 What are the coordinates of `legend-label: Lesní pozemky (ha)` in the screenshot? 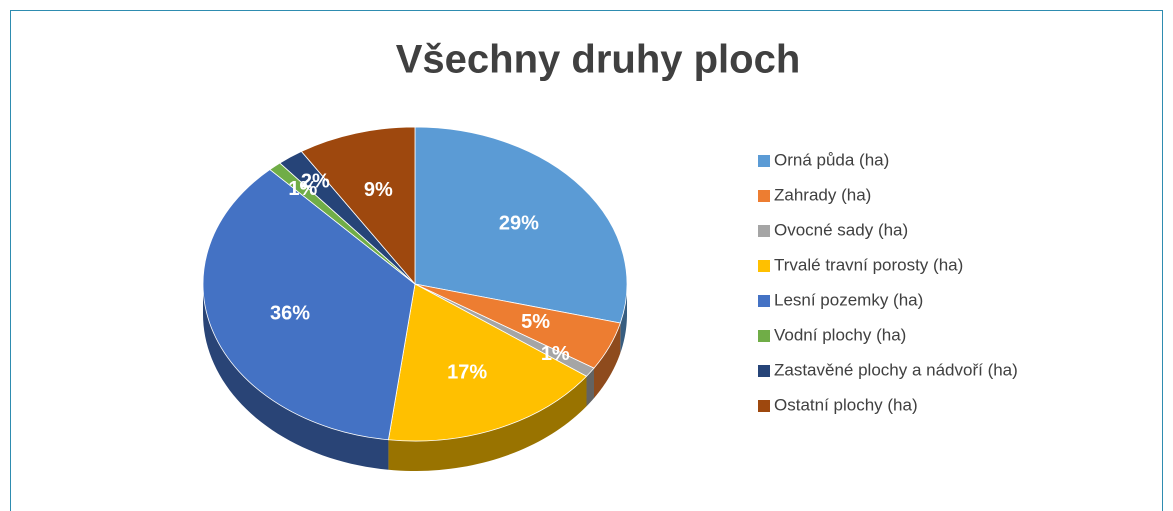 It's located at (848, 299).